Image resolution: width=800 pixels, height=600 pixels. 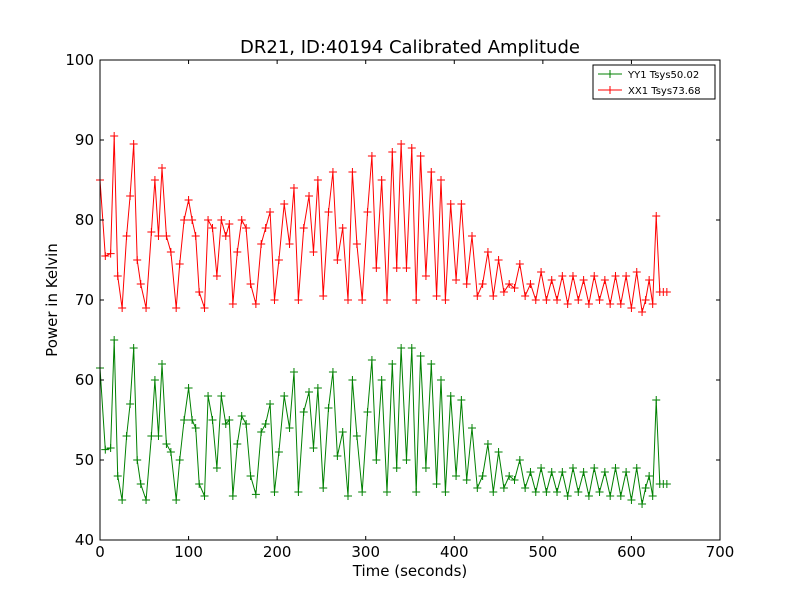 I want to click on legend-label: XX1 Tsys73.68, so click(x=664, y=91).